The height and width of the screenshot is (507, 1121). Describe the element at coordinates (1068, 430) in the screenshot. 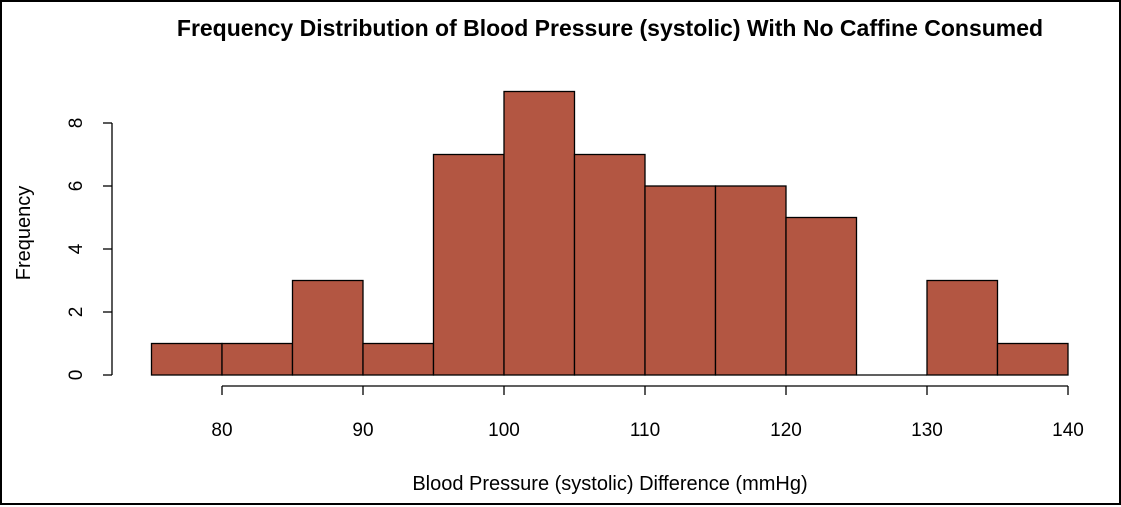

I see `x-tick-label: 140` at that location.